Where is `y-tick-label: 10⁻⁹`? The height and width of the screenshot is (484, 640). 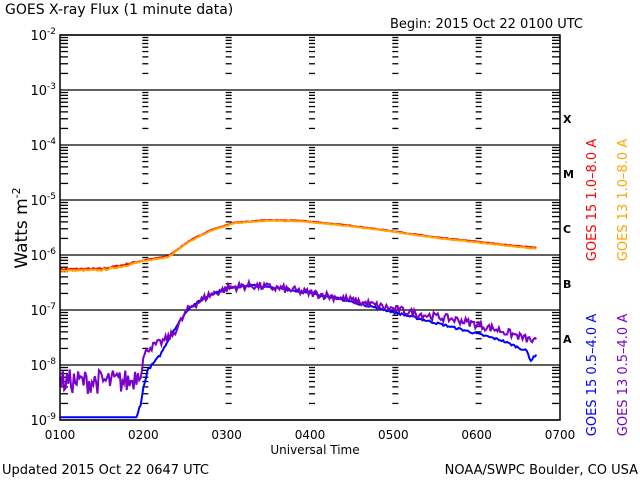
y-tick-label: 10⁻⁹ is located at coordinates (43, 420).